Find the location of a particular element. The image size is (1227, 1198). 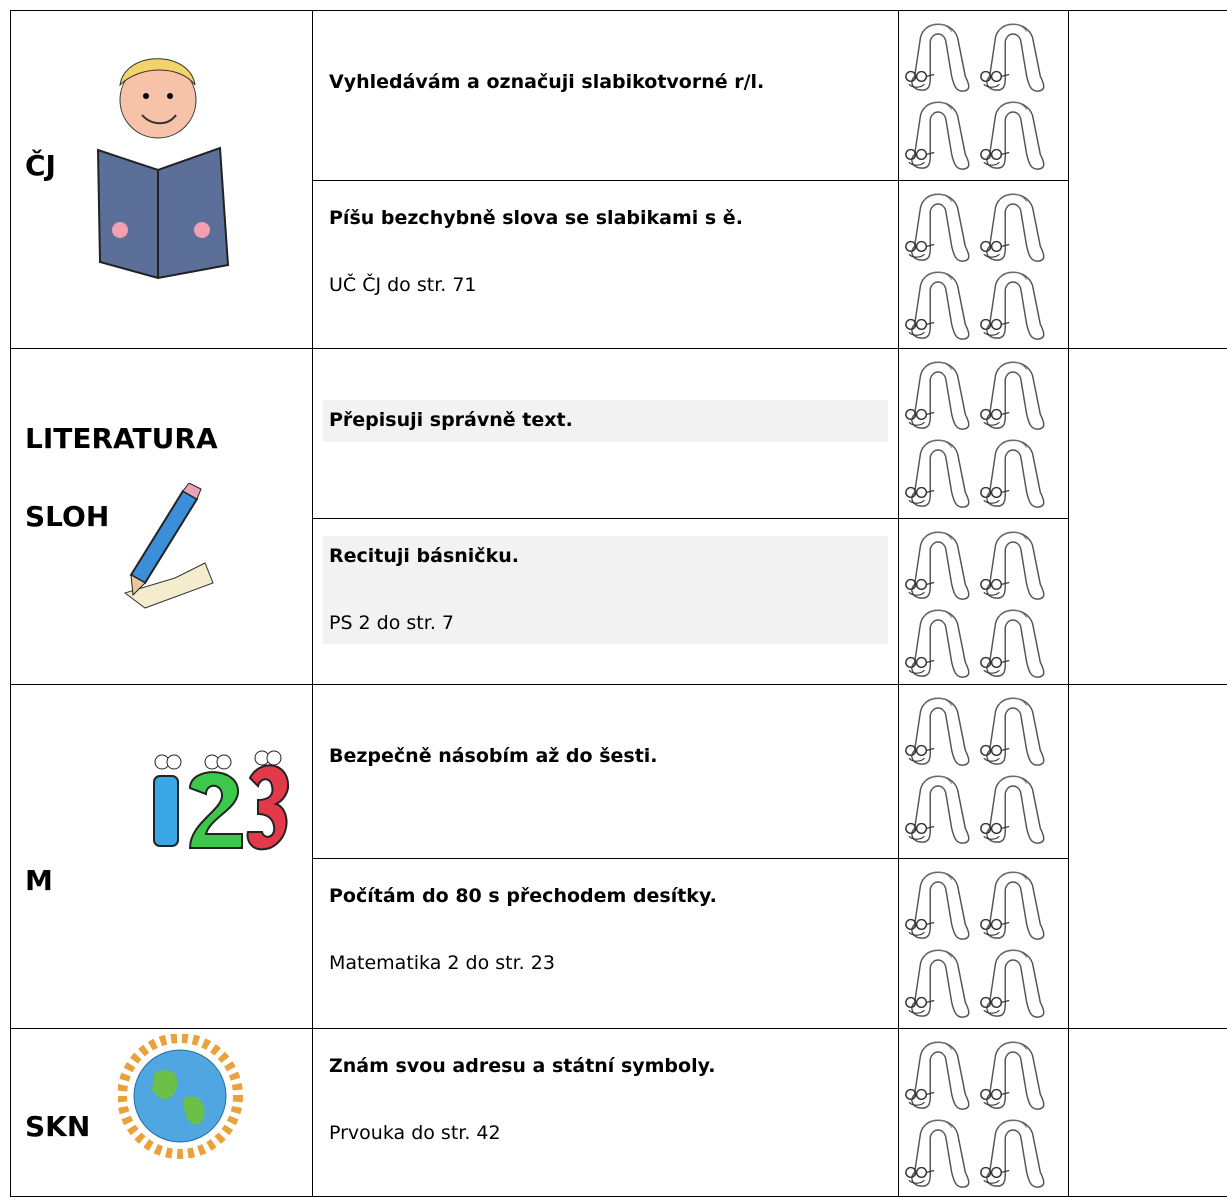

goal-text: Znám svou adresu a státní symboly. is located at coordinates (522, 1066).